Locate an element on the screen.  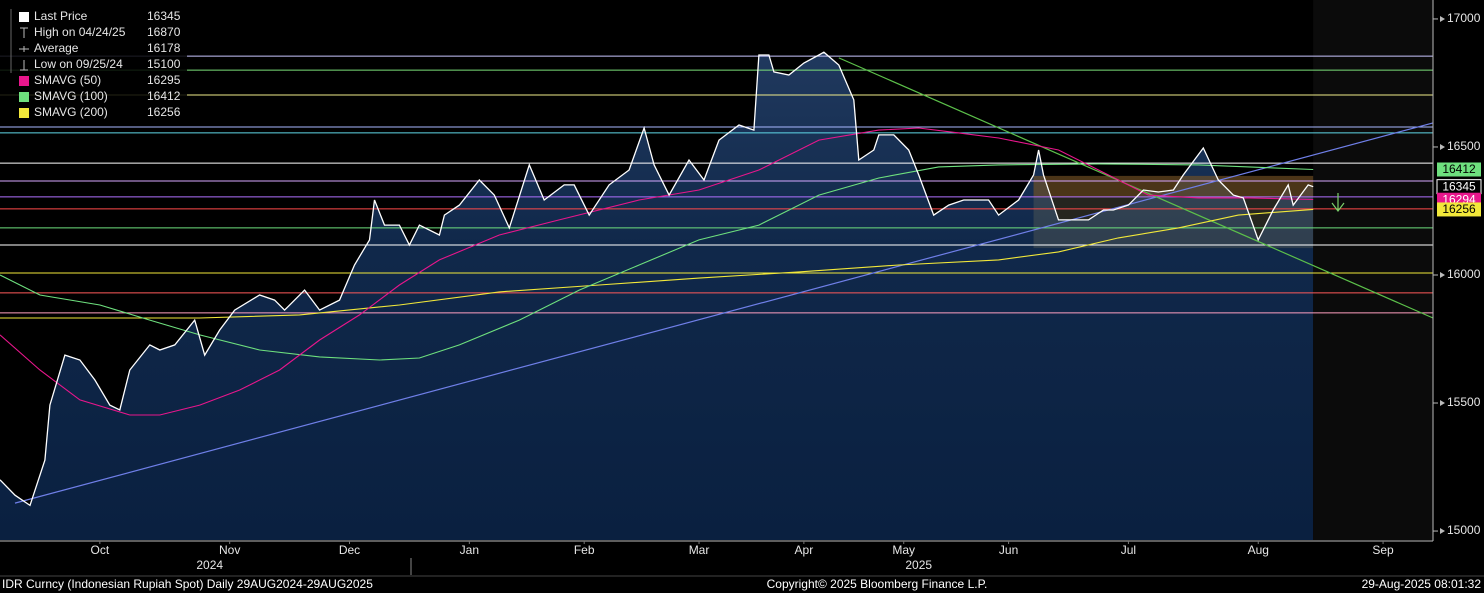
x-tick-label: Oct is located at coordinates (100, 550).